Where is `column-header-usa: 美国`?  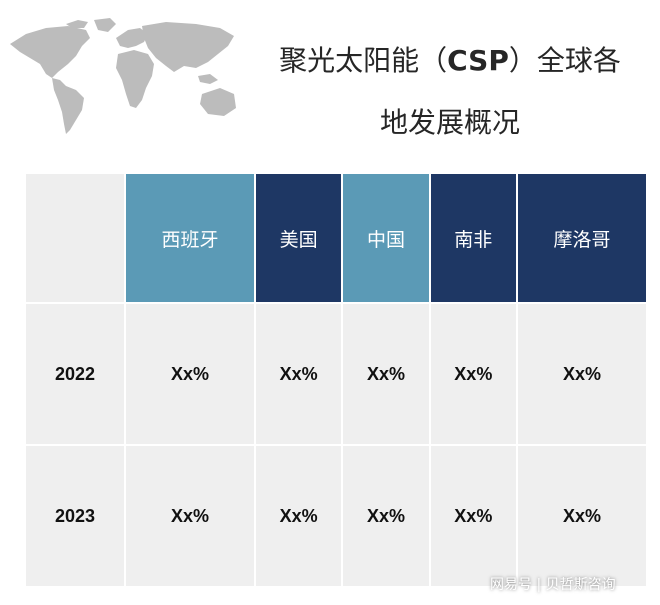 column-header-usa: 美国 is located at coordinates (298, 238).